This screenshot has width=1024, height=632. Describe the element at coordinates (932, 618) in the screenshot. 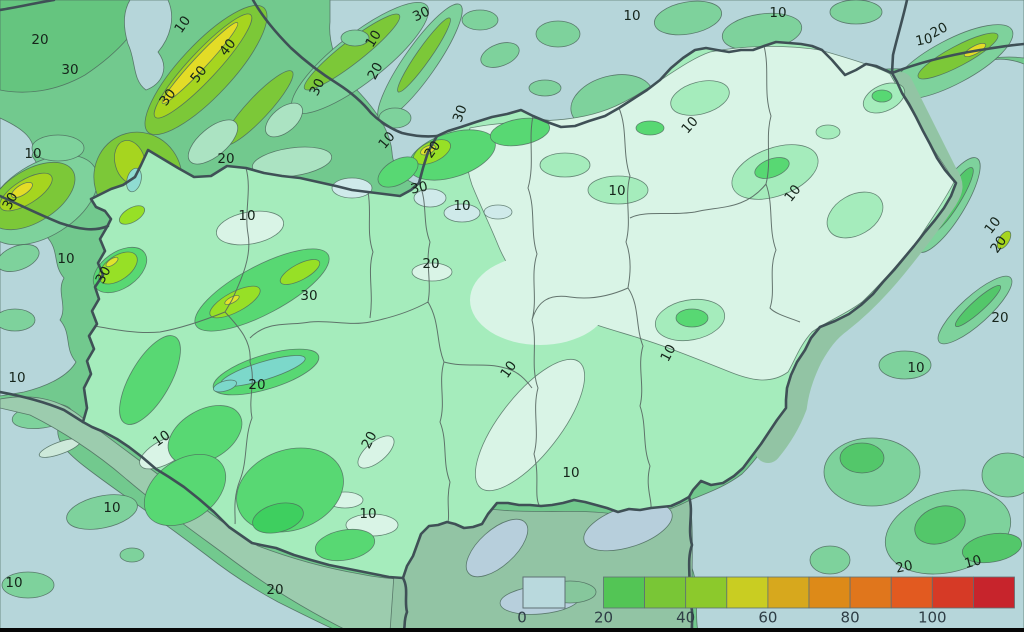

I see `legend-tick-label: 100` at that location.